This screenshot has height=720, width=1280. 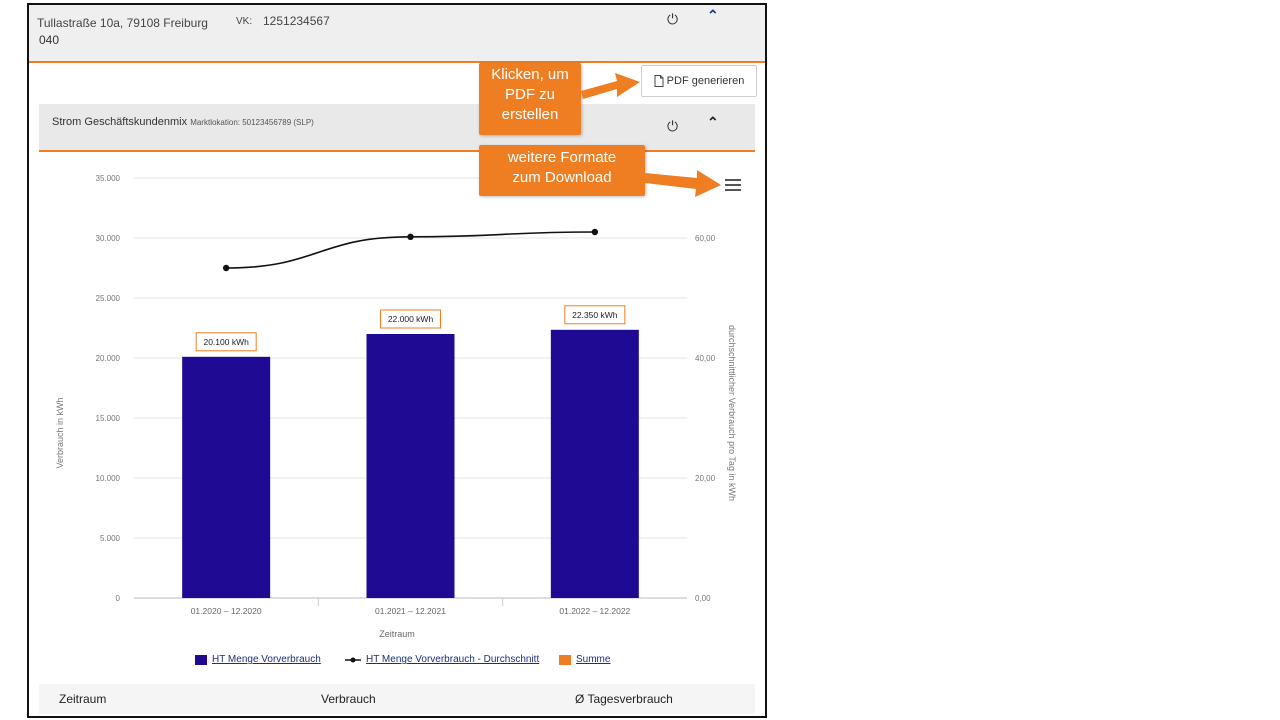 What do you see at coordinates (348, 699) in the screenshot?
I see `column-header-consumption: Verbrauch` at bounding box center [348, 699].